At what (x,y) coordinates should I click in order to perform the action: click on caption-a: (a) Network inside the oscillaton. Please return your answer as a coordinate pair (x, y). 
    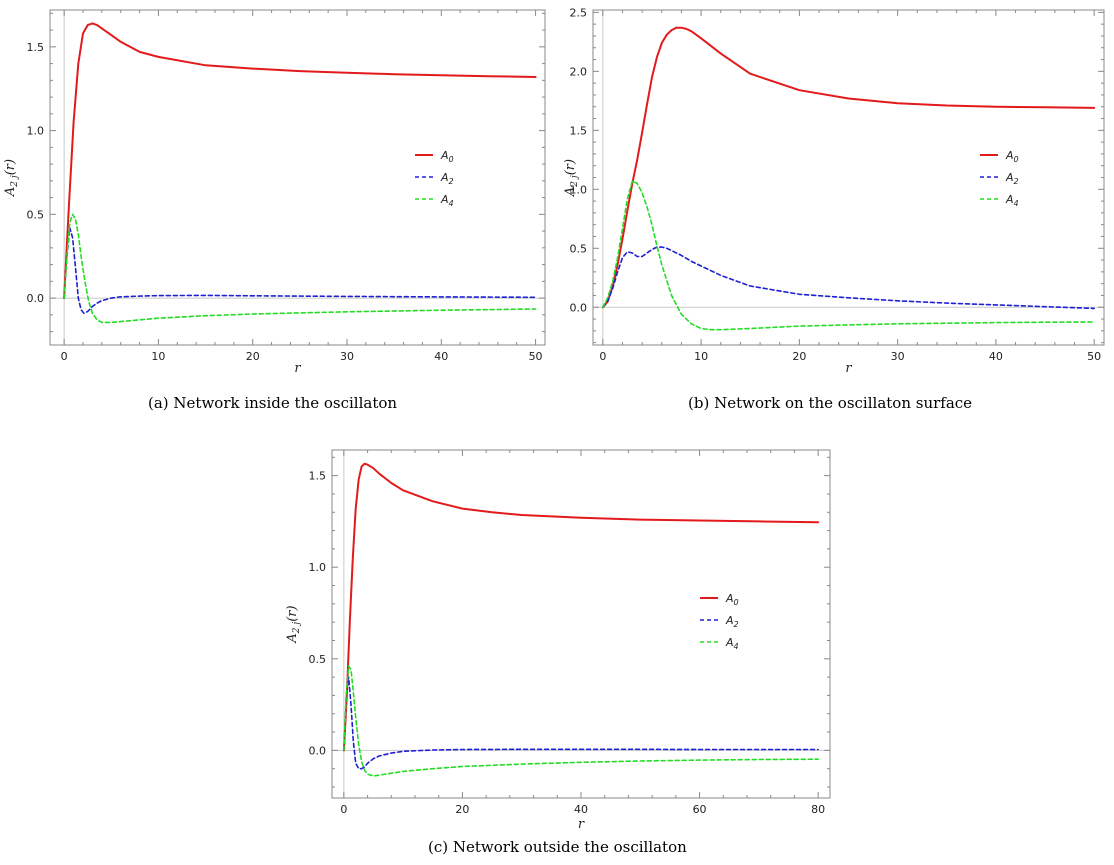
    Looking at the image, I should click on (273, 403).